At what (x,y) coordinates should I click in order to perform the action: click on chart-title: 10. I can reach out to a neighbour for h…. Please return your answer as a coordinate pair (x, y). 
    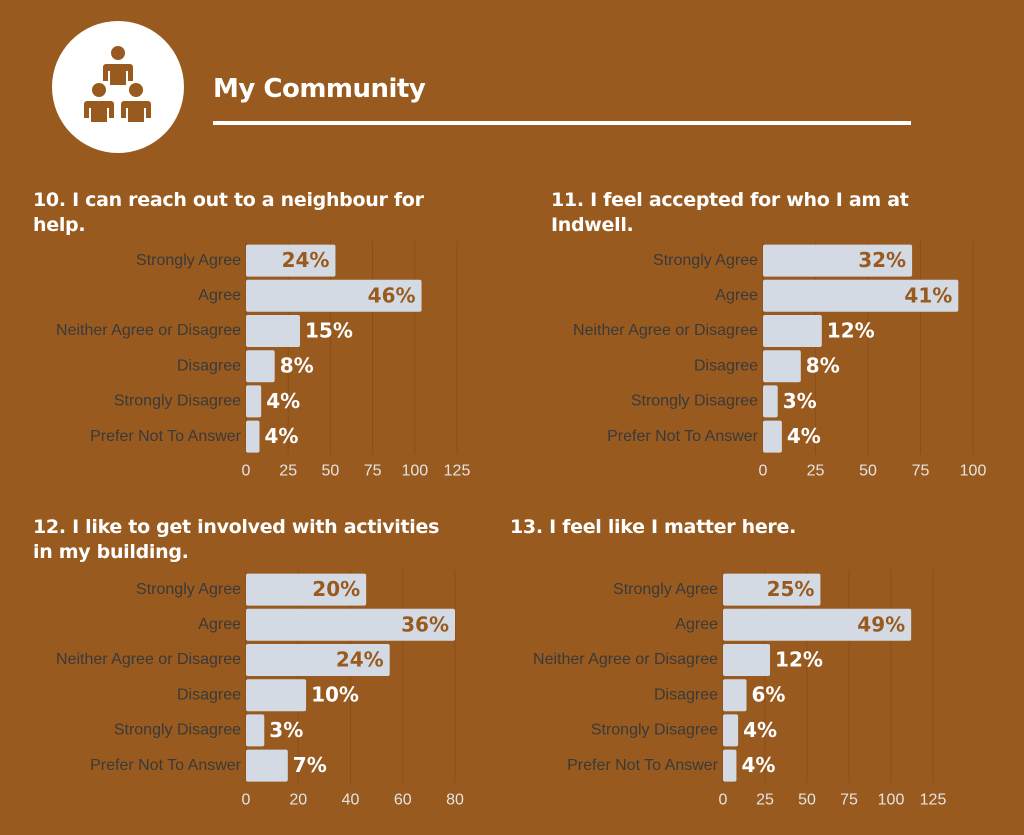
    Looking at the image, I should click on (228, 212).